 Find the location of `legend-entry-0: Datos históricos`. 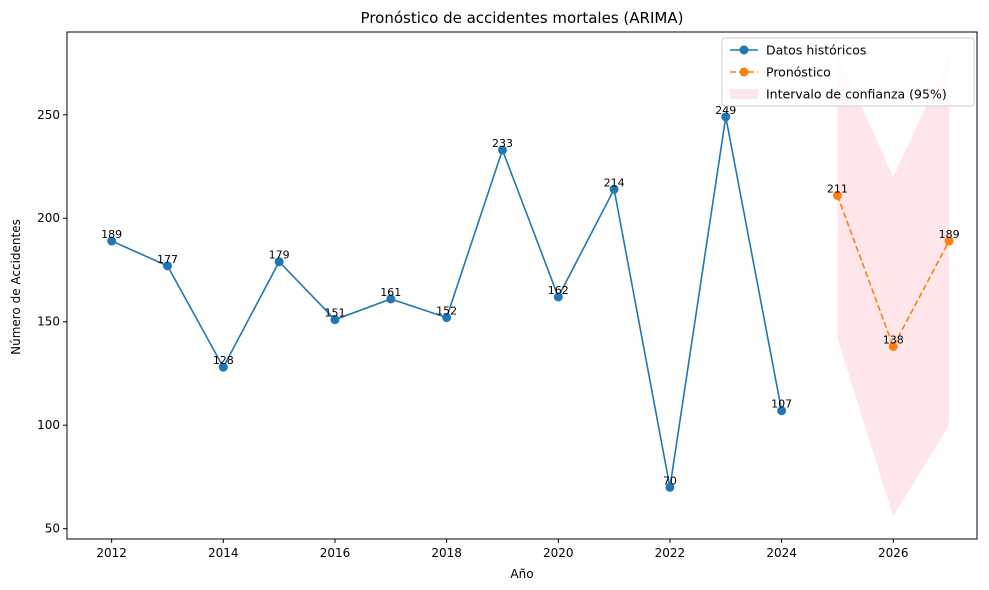

legend-entry-0: Datos históricos is located at coordinates (816, 50).